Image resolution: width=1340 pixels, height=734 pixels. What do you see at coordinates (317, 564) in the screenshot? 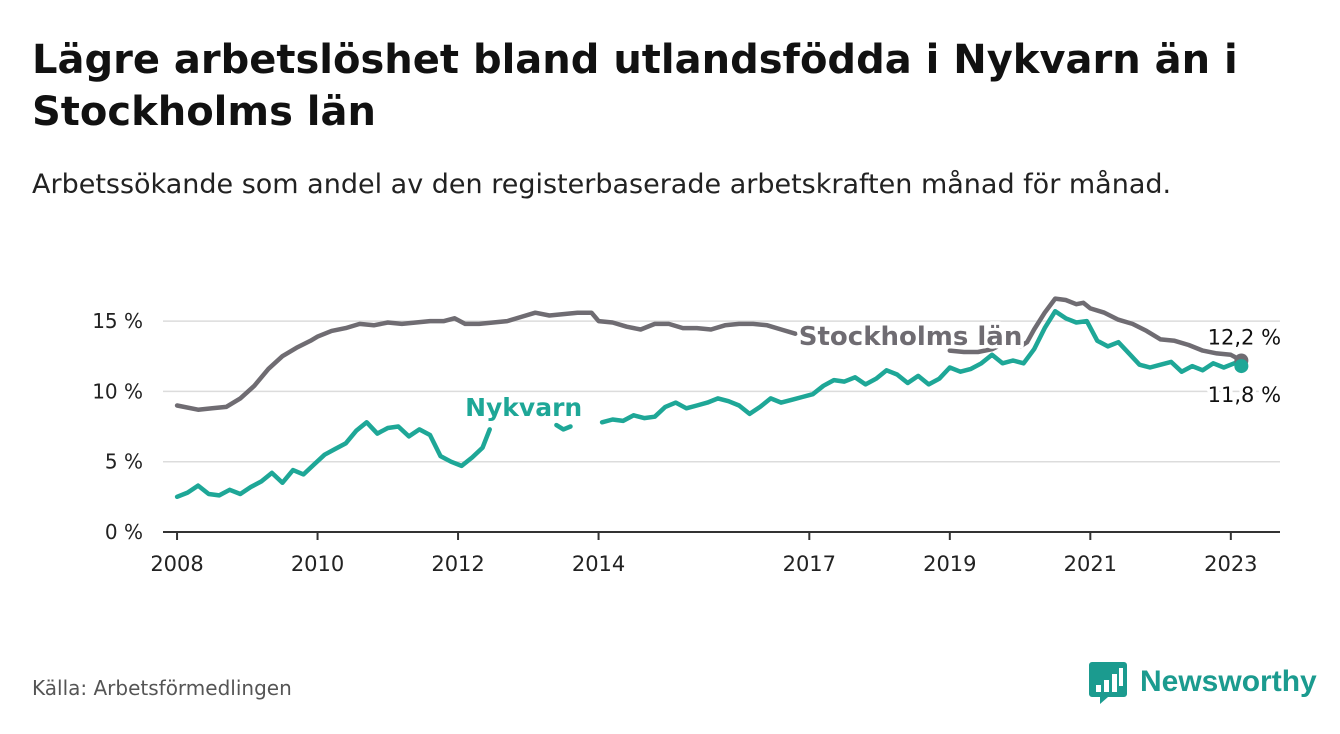
I see `x-tick-label: 2010` at bounding box center [317, 564].